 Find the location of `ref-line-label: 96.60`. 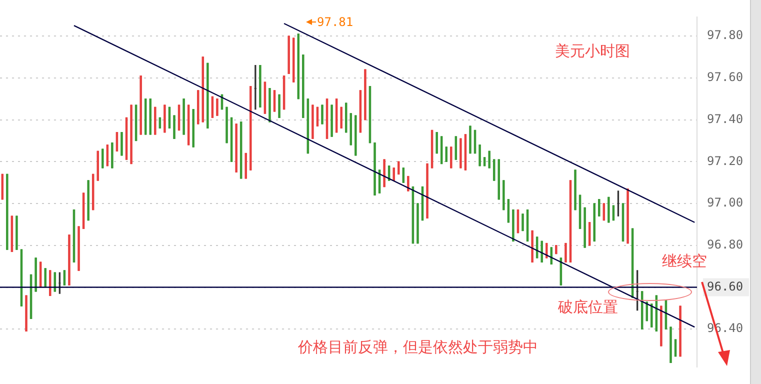

ref-line-label: 96.60 is located at coordinates (725, 286).